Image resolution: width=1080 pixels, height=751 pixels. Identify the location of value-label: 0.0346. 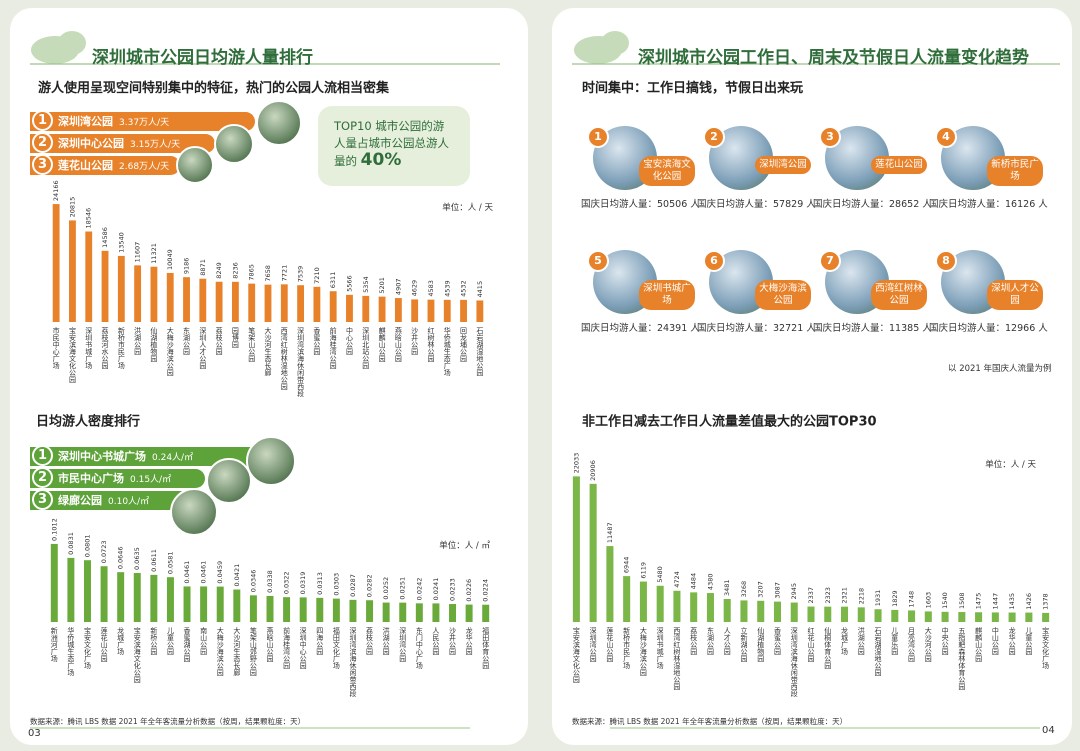
(253, 581).